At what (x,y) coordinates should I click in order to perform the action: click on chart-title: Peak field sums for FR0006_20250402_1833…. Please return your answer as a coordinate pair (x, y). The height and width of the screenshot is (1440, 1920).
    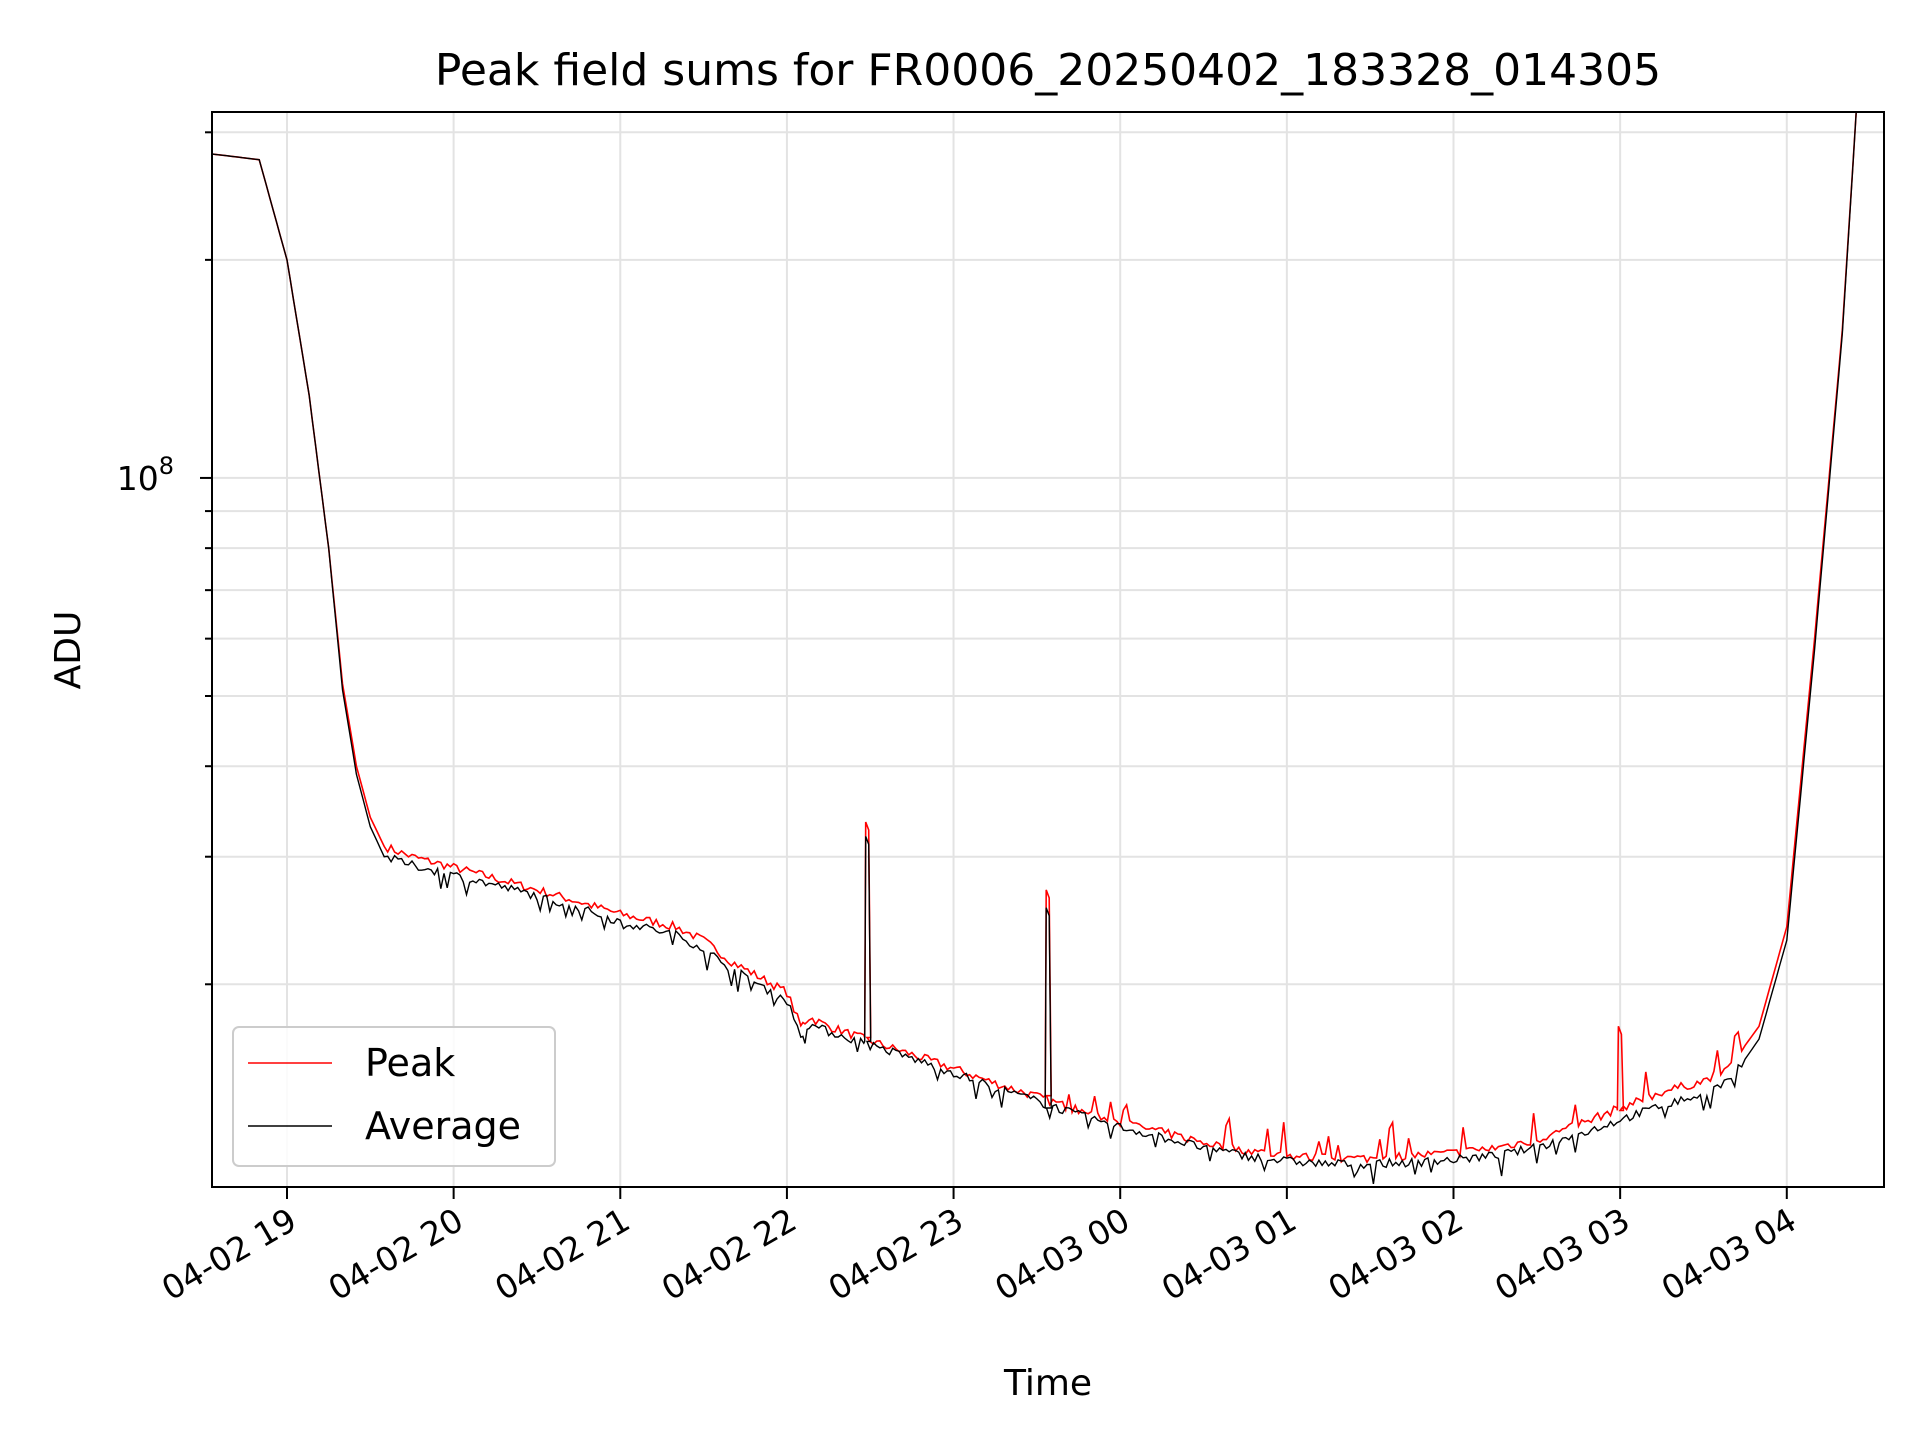
    Looking at the image, I should click on (1048, 70).